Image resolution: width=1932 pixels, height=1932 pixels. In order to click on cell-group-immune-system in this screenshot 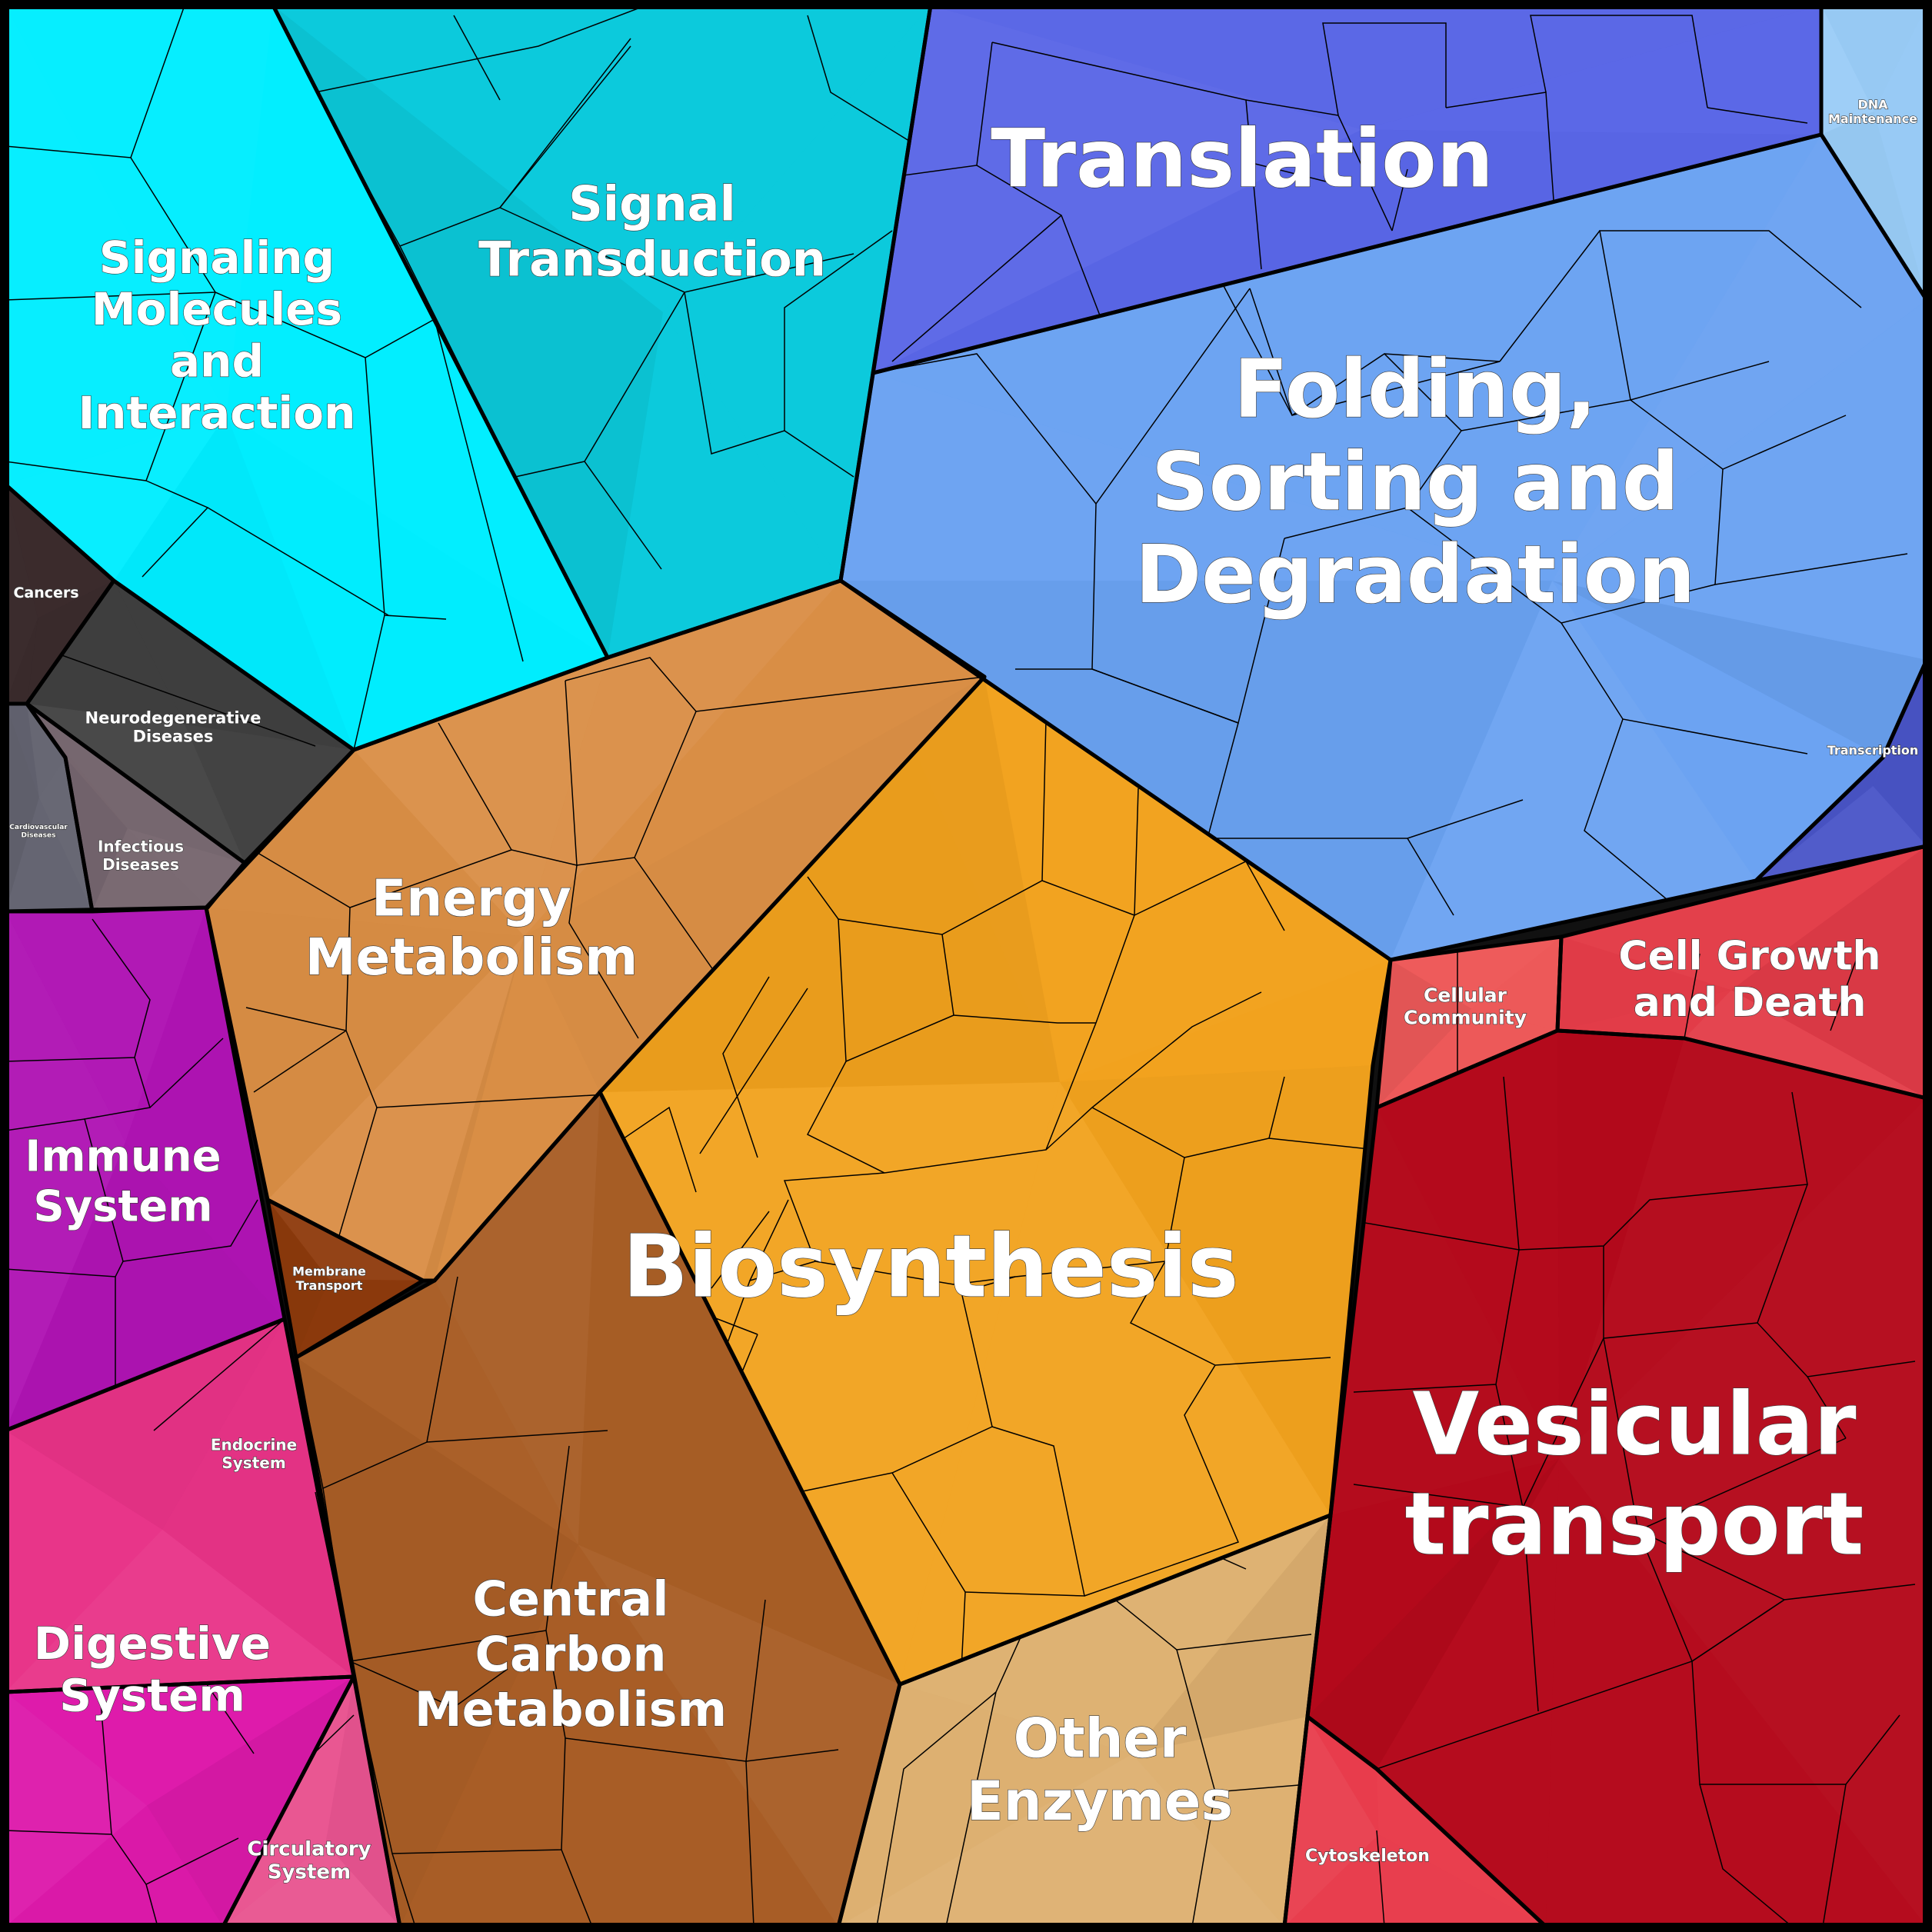, I will do `click(145, 1169)`.